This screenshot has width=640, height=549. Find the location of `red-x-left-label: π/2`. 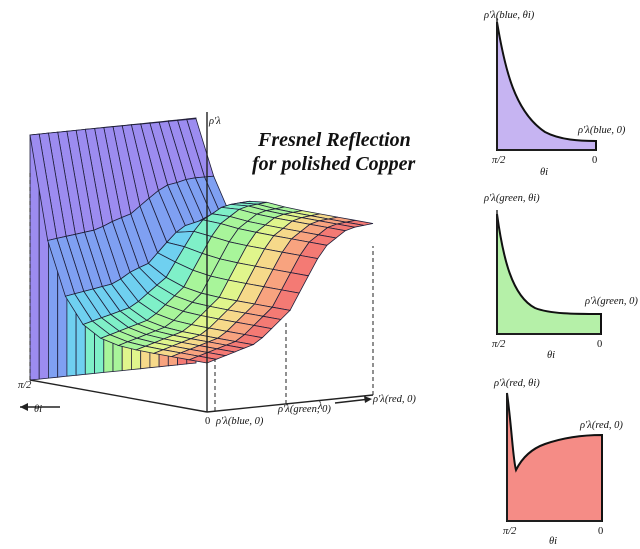

red-x-left-label: π/2 is located at coordinates (510, 531).